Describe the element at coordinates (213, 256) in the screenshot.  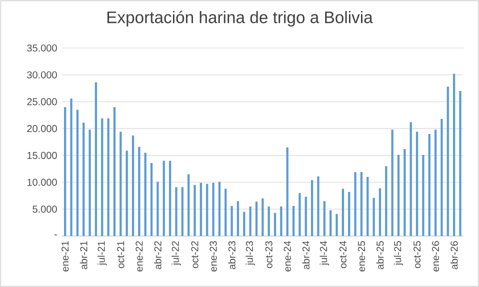
I see `x-tick-label: ene-23` at that location.